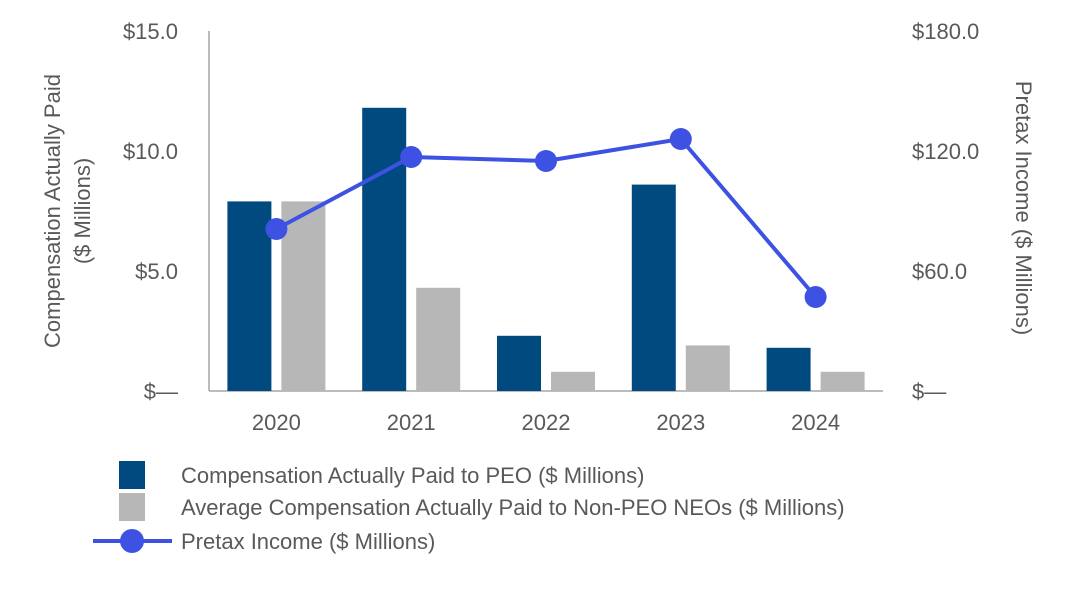  I want to click on x-tick-label: 2022, so click(546, 422).